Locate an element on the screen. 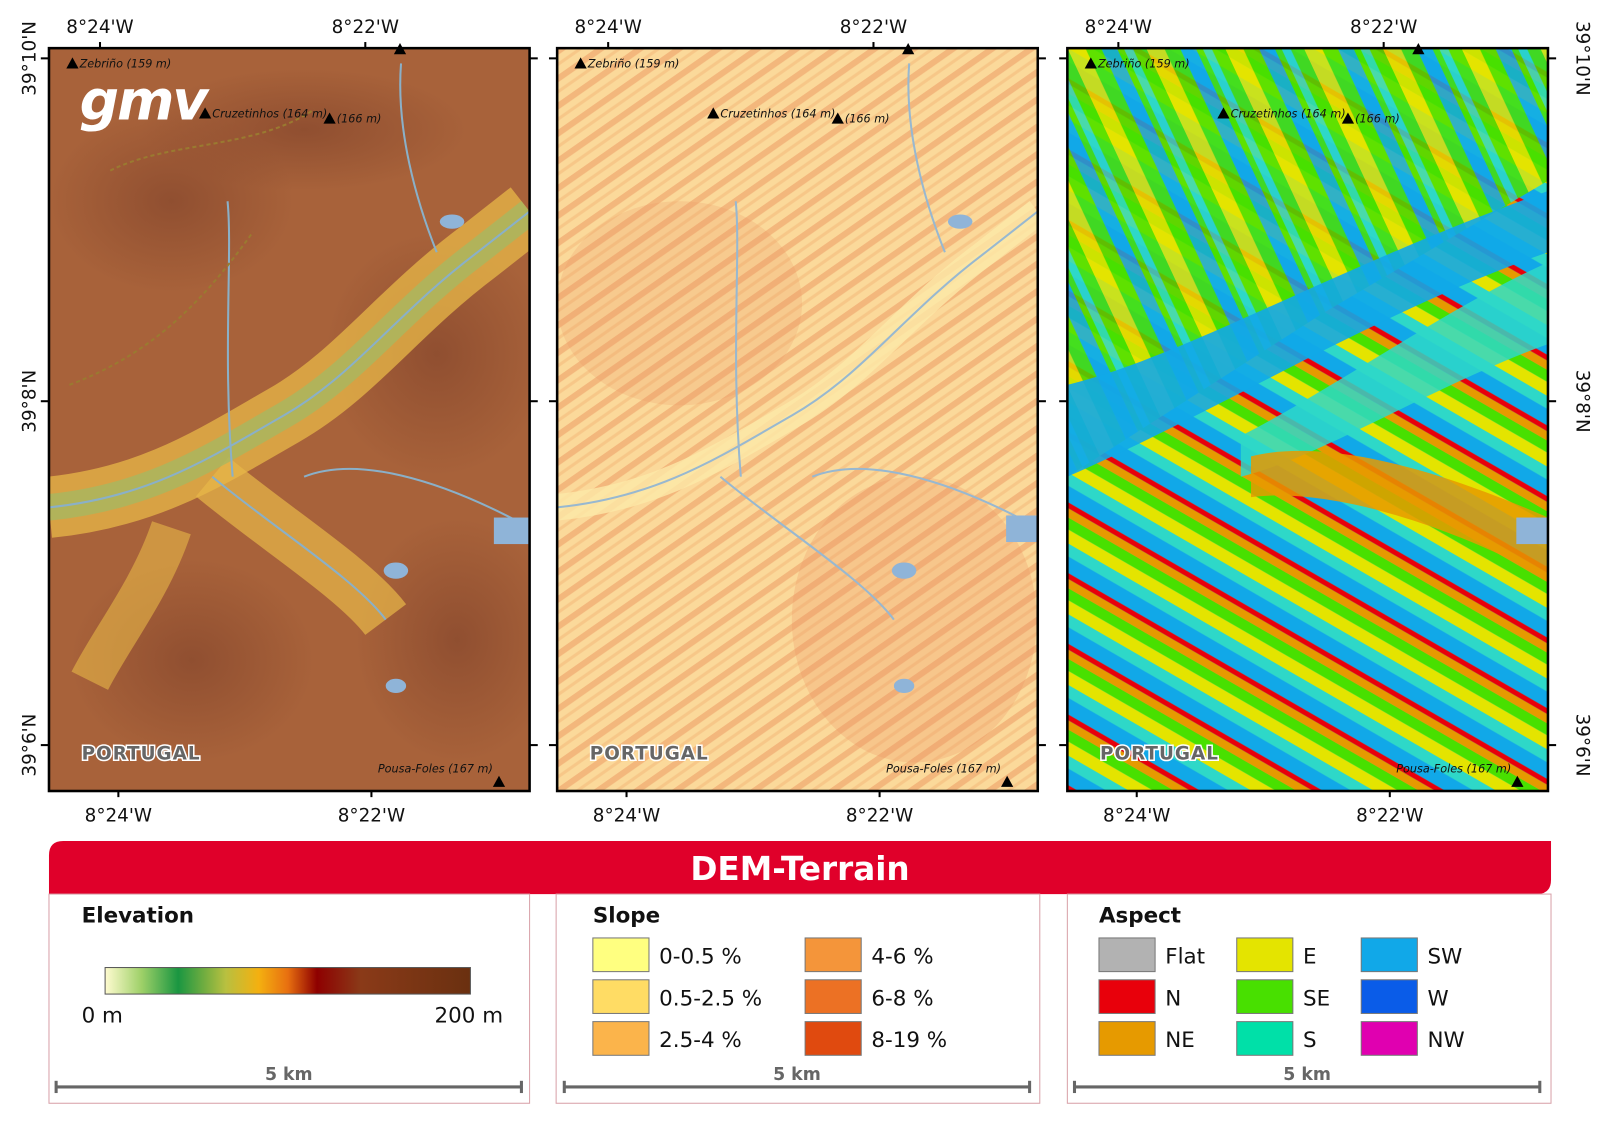  legend-title: Slope is located at coordinates (626, 916).